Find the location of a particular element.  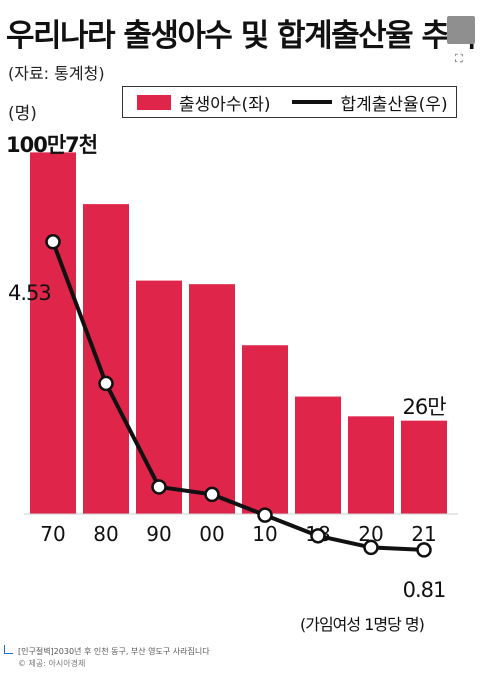

legend-line-swatch is located at coordinates (312, 102).